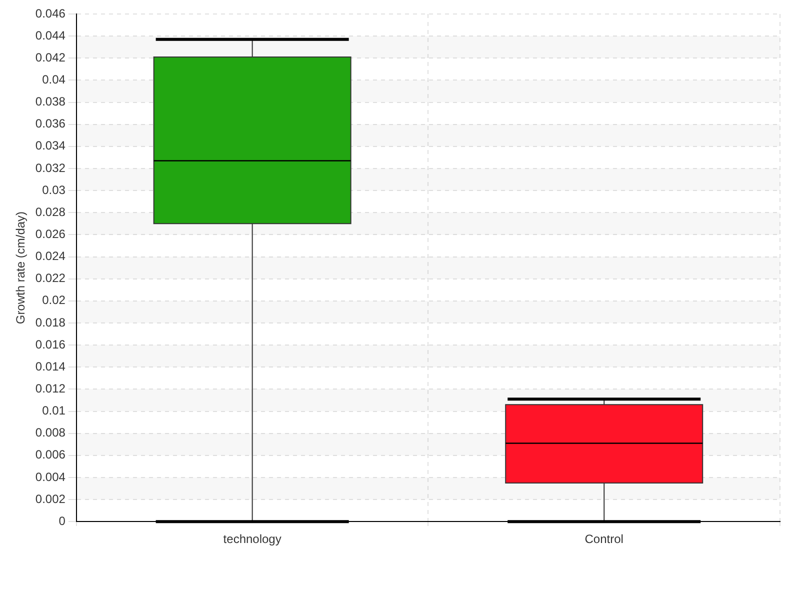 This screenshot has width=800, height=600. Describe the element at coordinates (62, 521) in the screenshot. I see `y-tick-label: 0` at that location.